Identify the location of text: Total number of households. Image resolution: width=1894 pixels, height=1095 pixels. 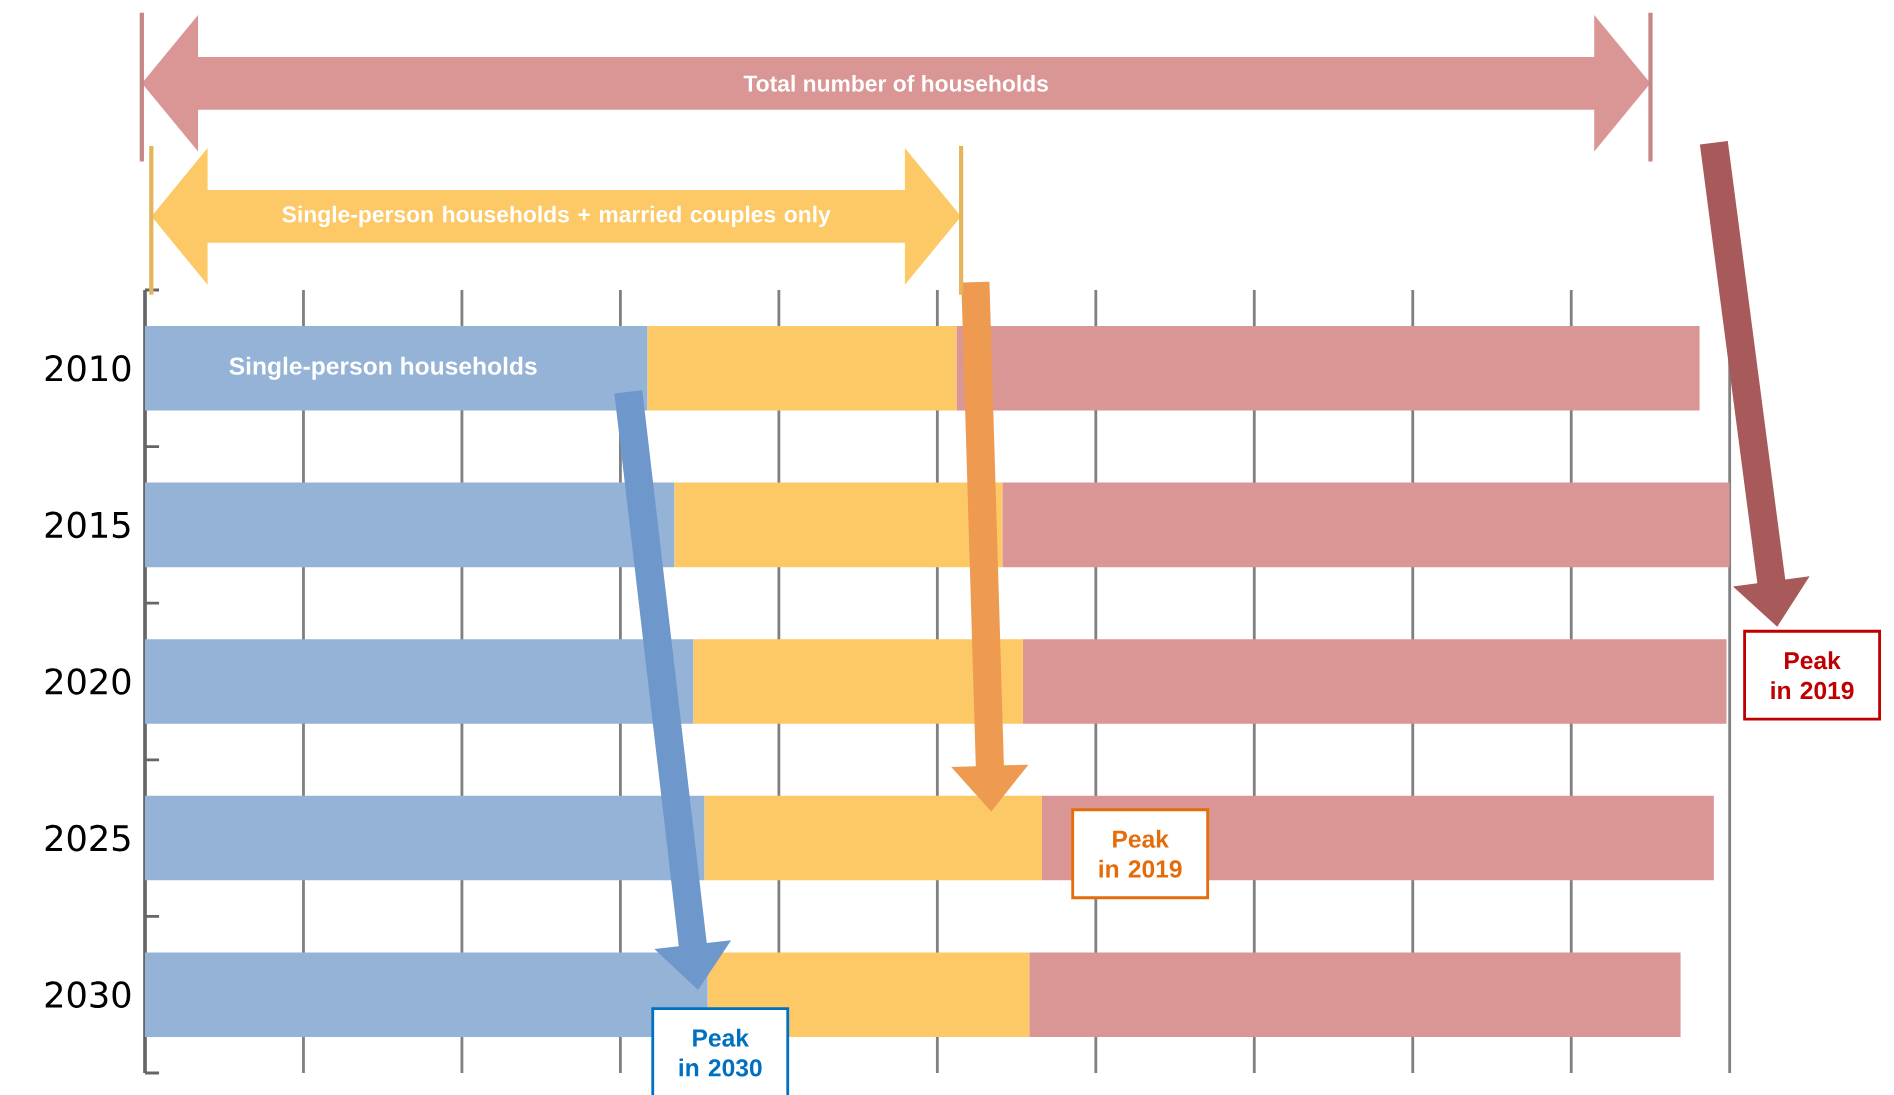
(895, 83).